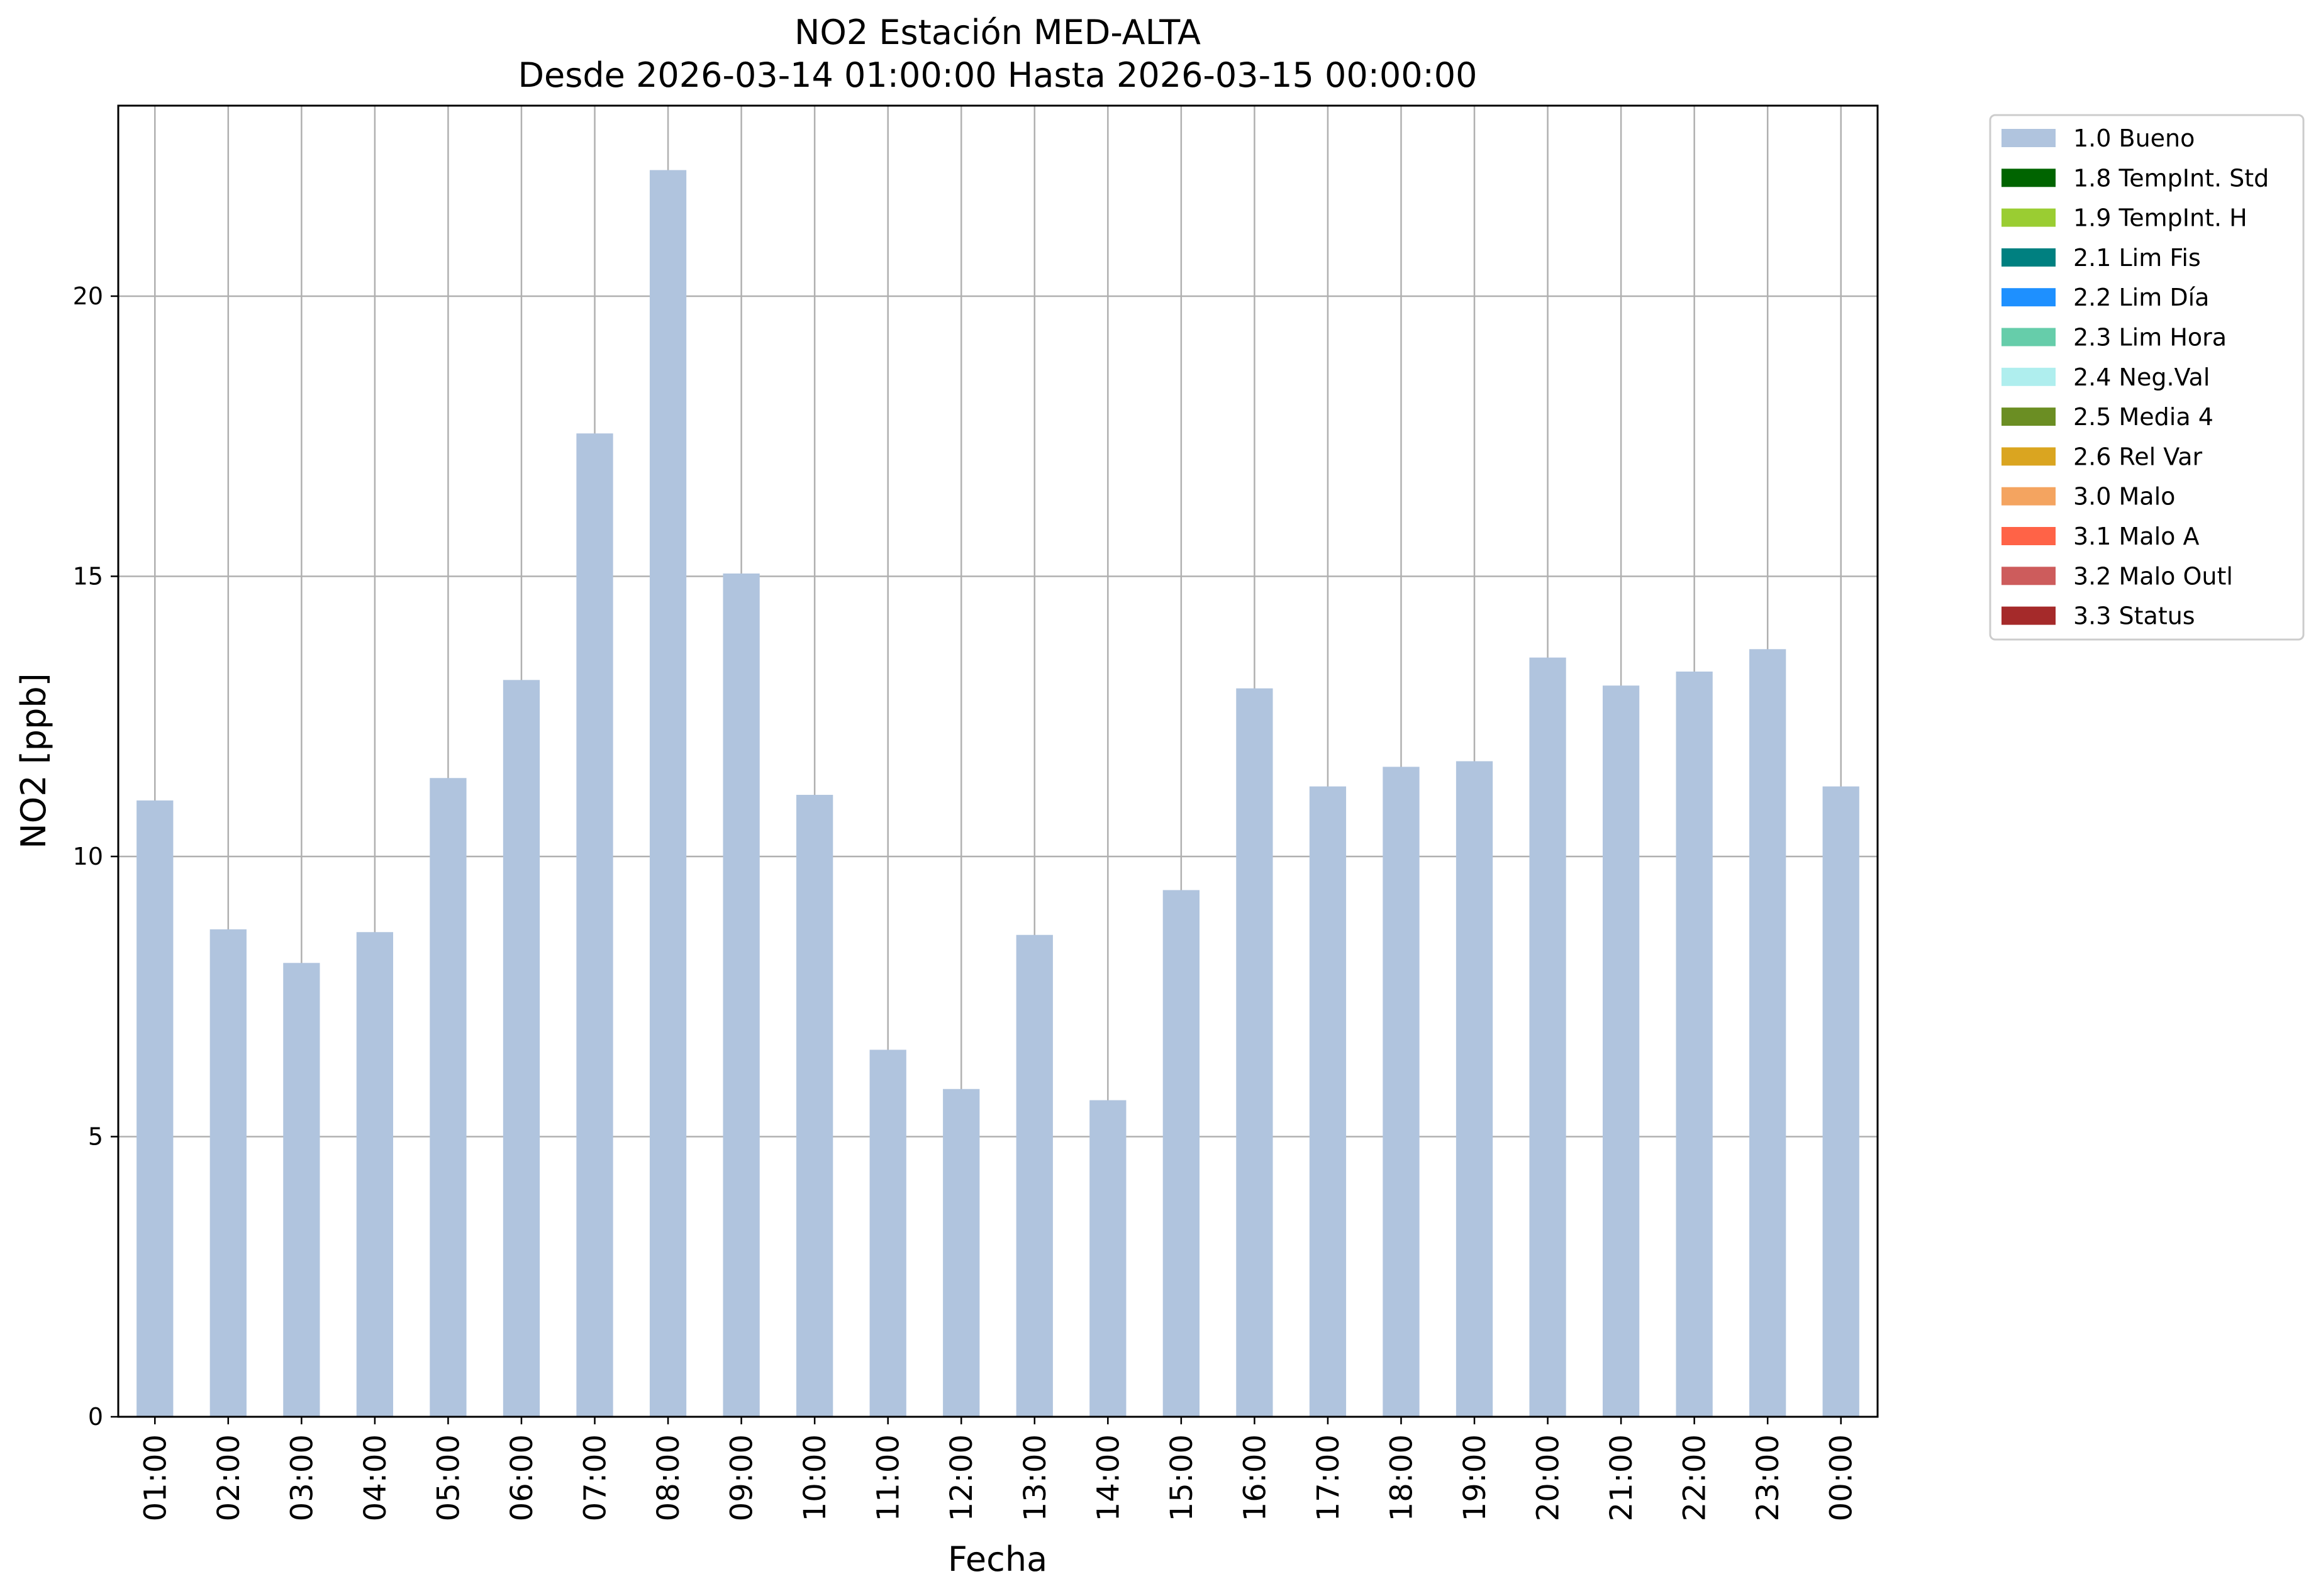 The image size is (2316, 1596). Describe the element at coordinates (1328, 1477) in the screenshot. I see `x-tick-label: 17:00` at that location.